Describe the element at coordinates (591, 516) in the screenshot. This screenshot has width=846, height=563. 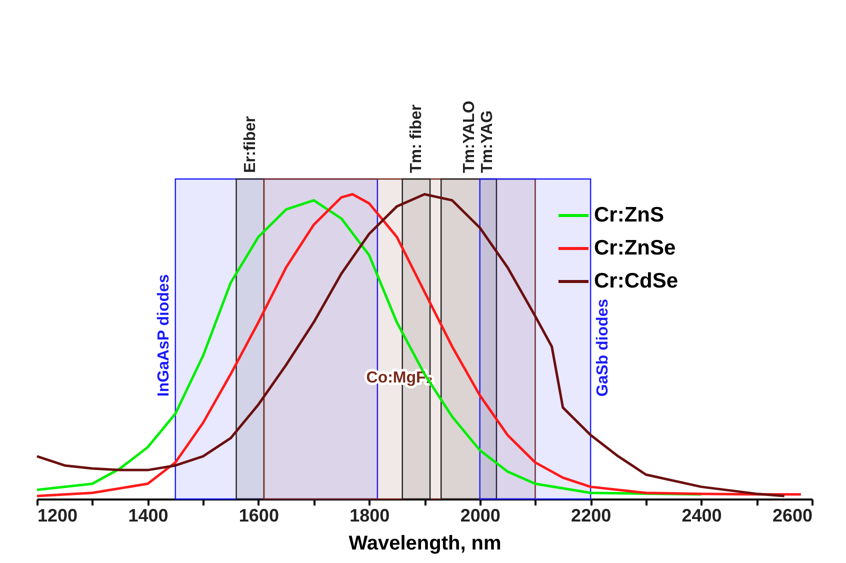
I see `x-tick-label: 2200` at that location.